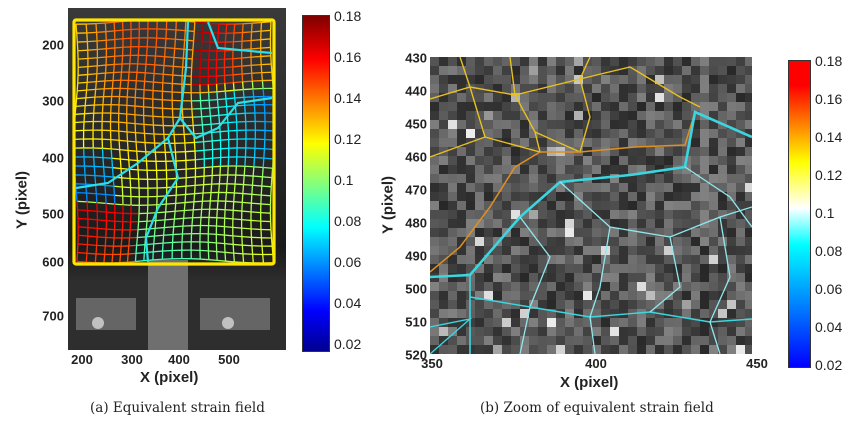 This screenshot has width=845, height=421. What do you see at coordinates (829, 327) in the screenshot?
I see `colorbar-tick-b: 0.04` at bounding box center [829, 327].